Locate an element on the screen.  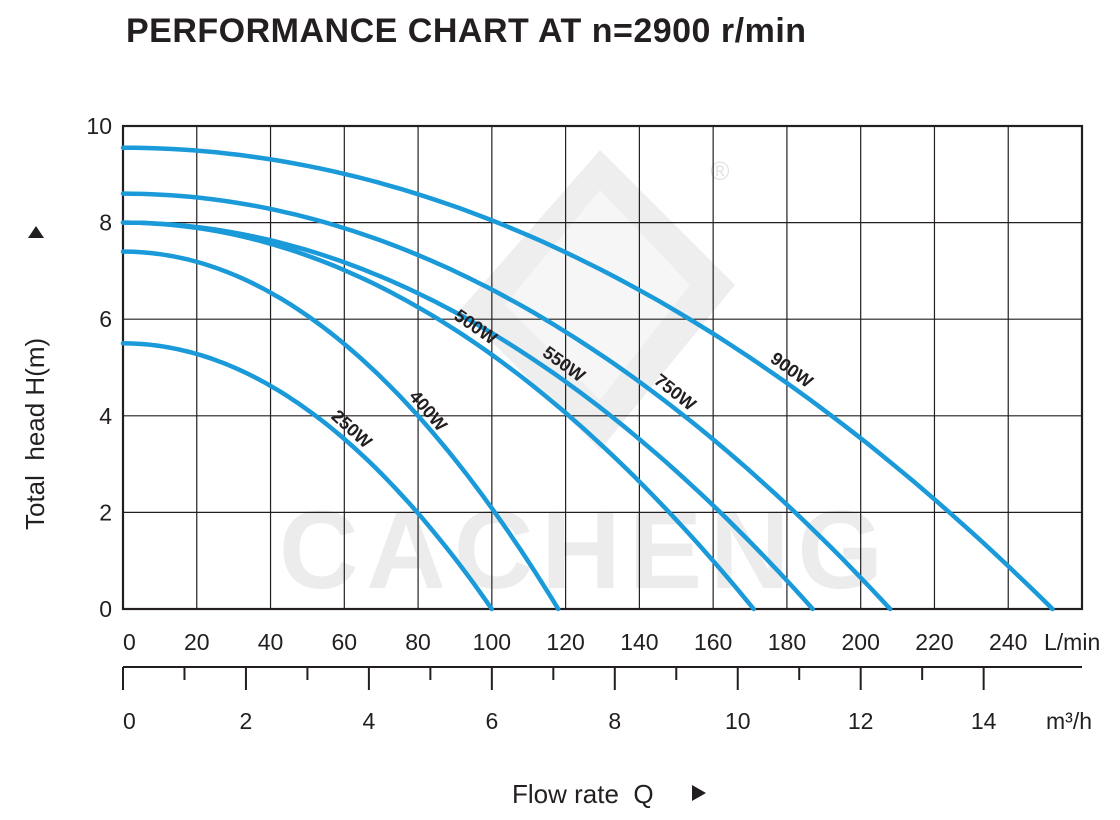
x-tick-label: 140 is located at coordinates (639, 642).